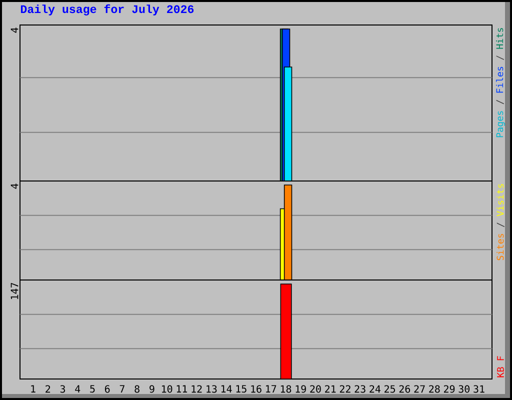 Image resolution: width=512 pixels, height=400 pixels. What do you see at coordinates (419, 389) in the screenshot?
I see `x-tick-label: 27` at bounding box center [419, 389].